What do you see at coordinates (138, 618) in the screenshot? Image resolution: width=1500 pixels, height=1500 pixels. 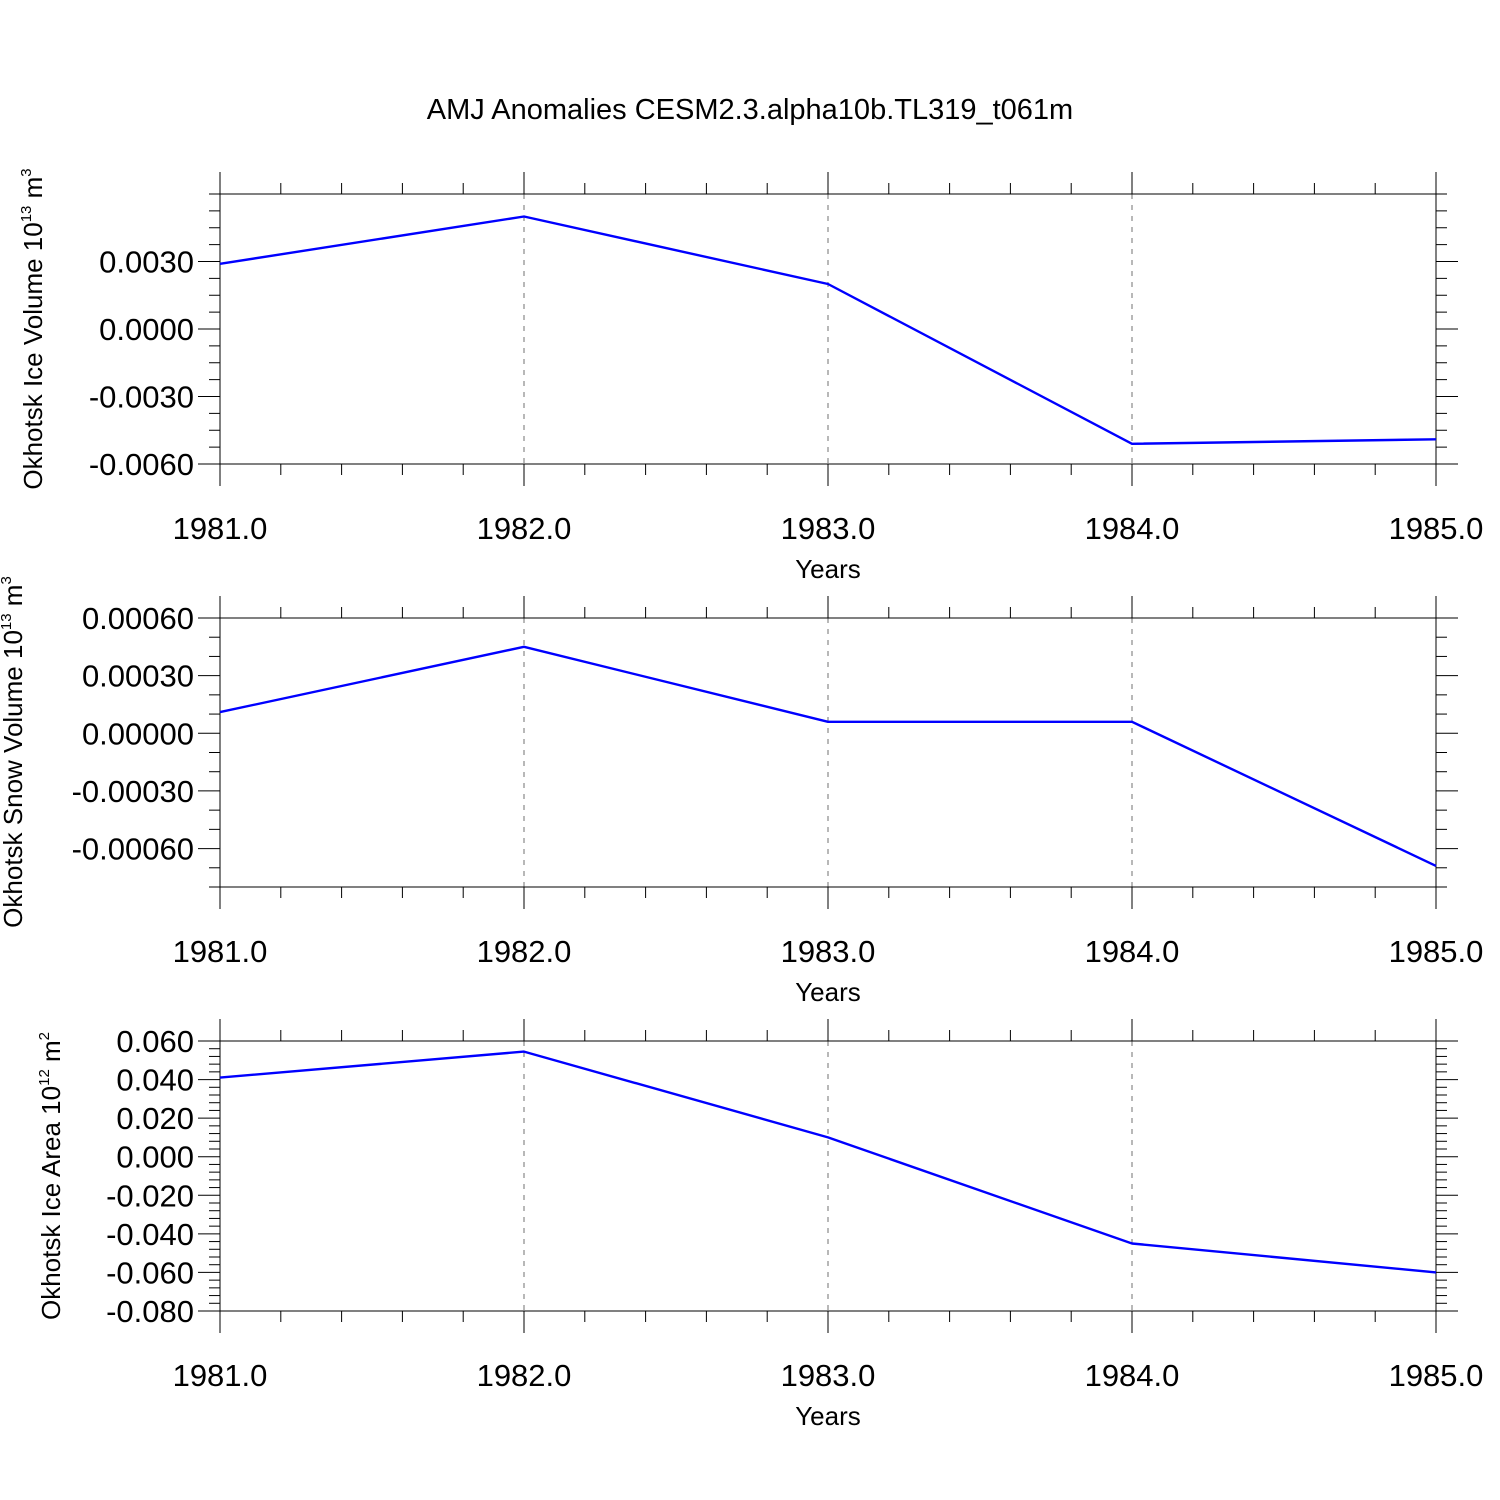 I see `y-tick-label: 0.00060` at bounding box center [138, 618].